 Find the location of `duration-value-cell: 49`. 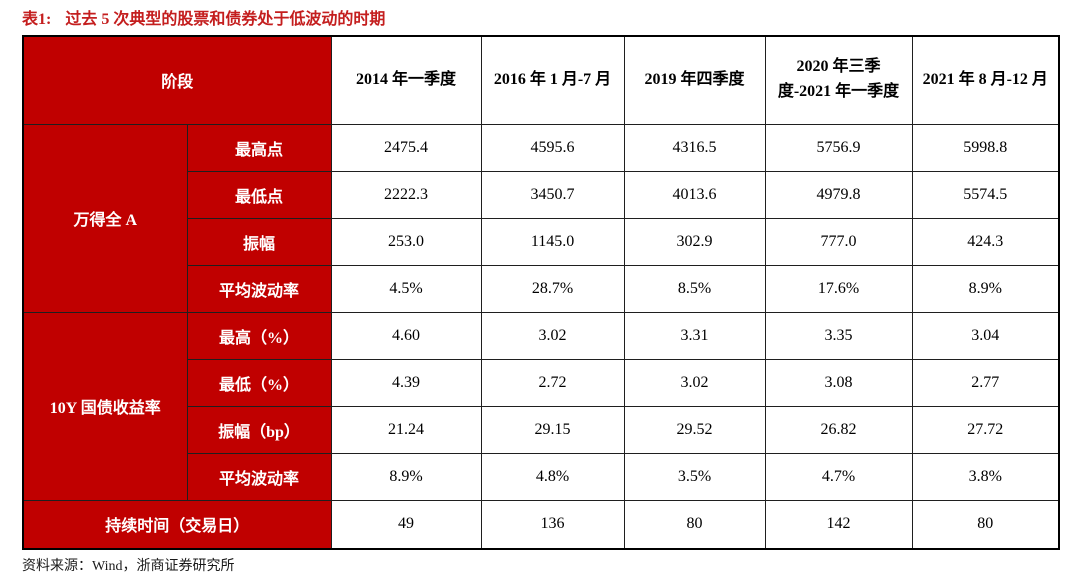

duration-value-cell: 49 is located at coordinates (406, 524).